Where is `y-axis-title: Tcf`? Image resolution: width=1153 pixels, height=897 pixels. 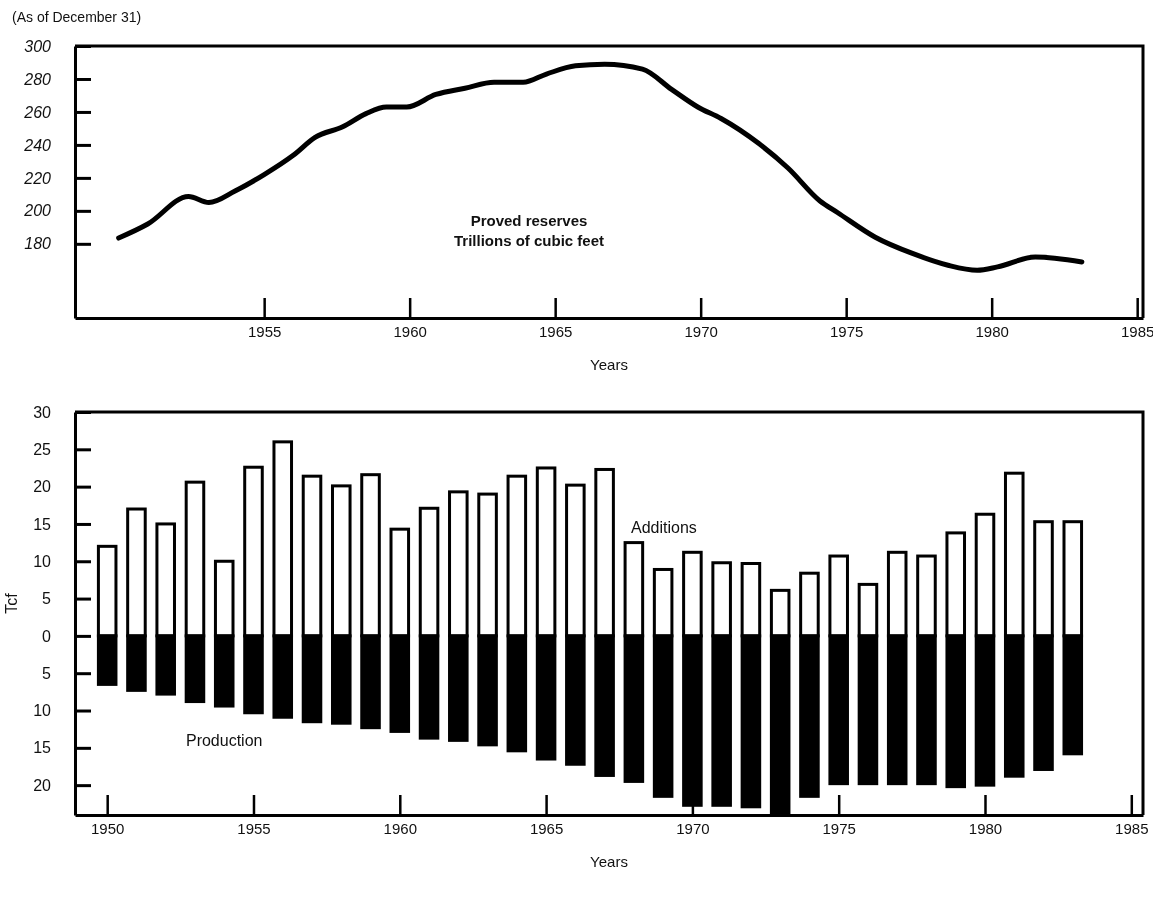
y-axis-title: Tcf is located at coordinates (11, 603).